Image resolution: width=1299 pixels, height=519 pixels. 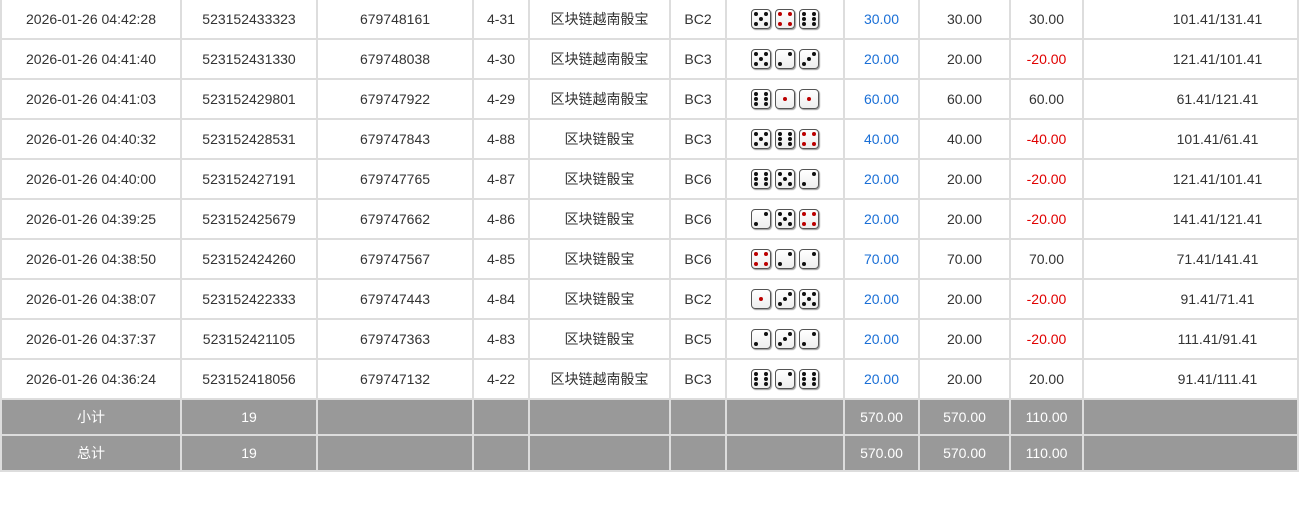 What do you see at coordinates (698, 339) in the screenshot?
I see `room-code: BC5` at bounding box center [698, 339].